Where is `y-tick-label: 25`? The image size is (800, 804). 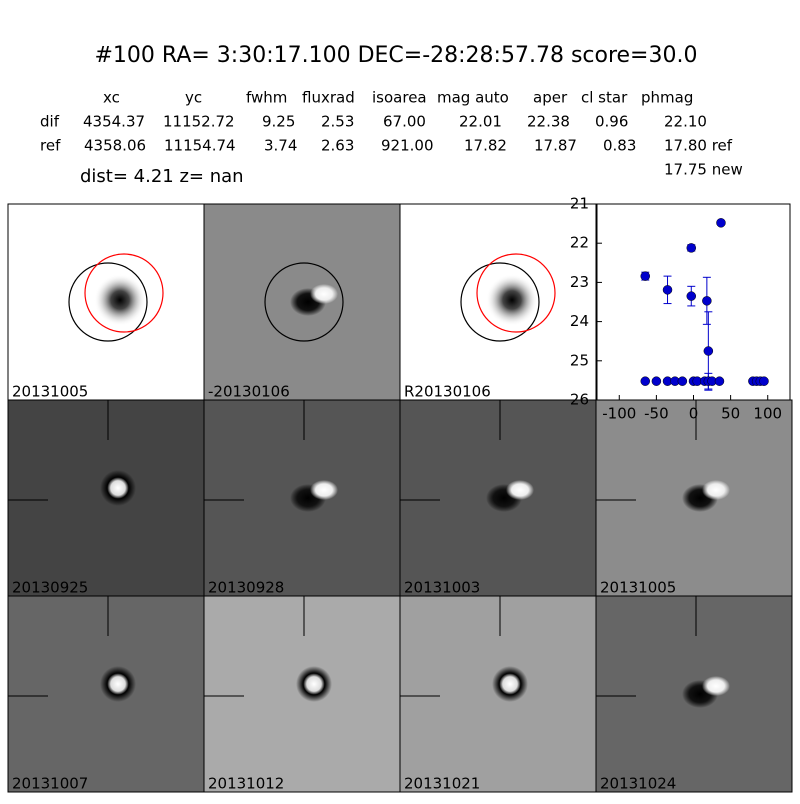 y-tick-label: 25 is located at coordinates (579, 360).